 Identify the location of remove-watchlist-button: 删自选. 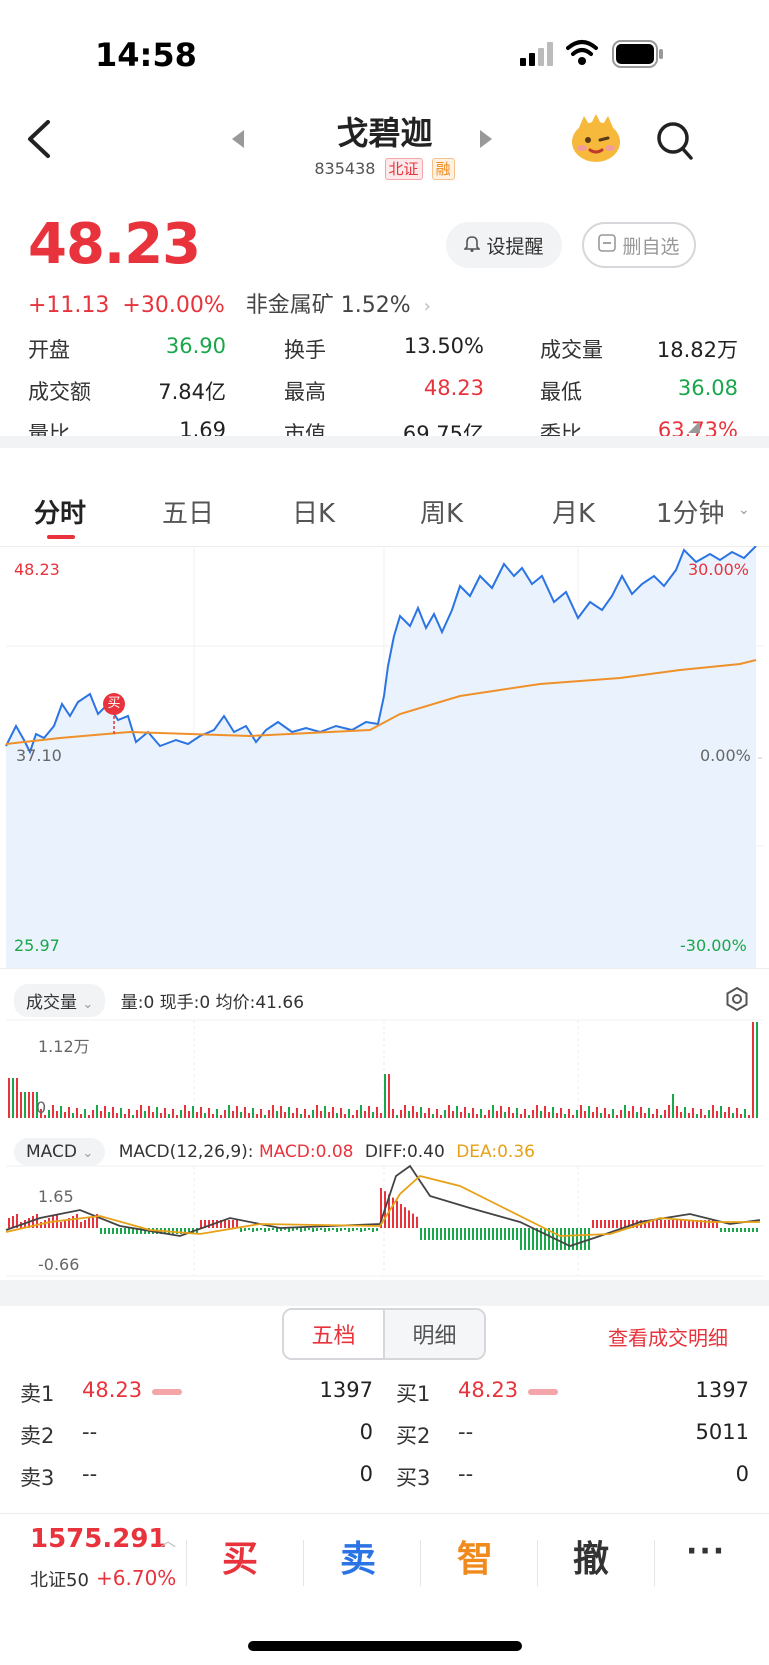
(639, 245).